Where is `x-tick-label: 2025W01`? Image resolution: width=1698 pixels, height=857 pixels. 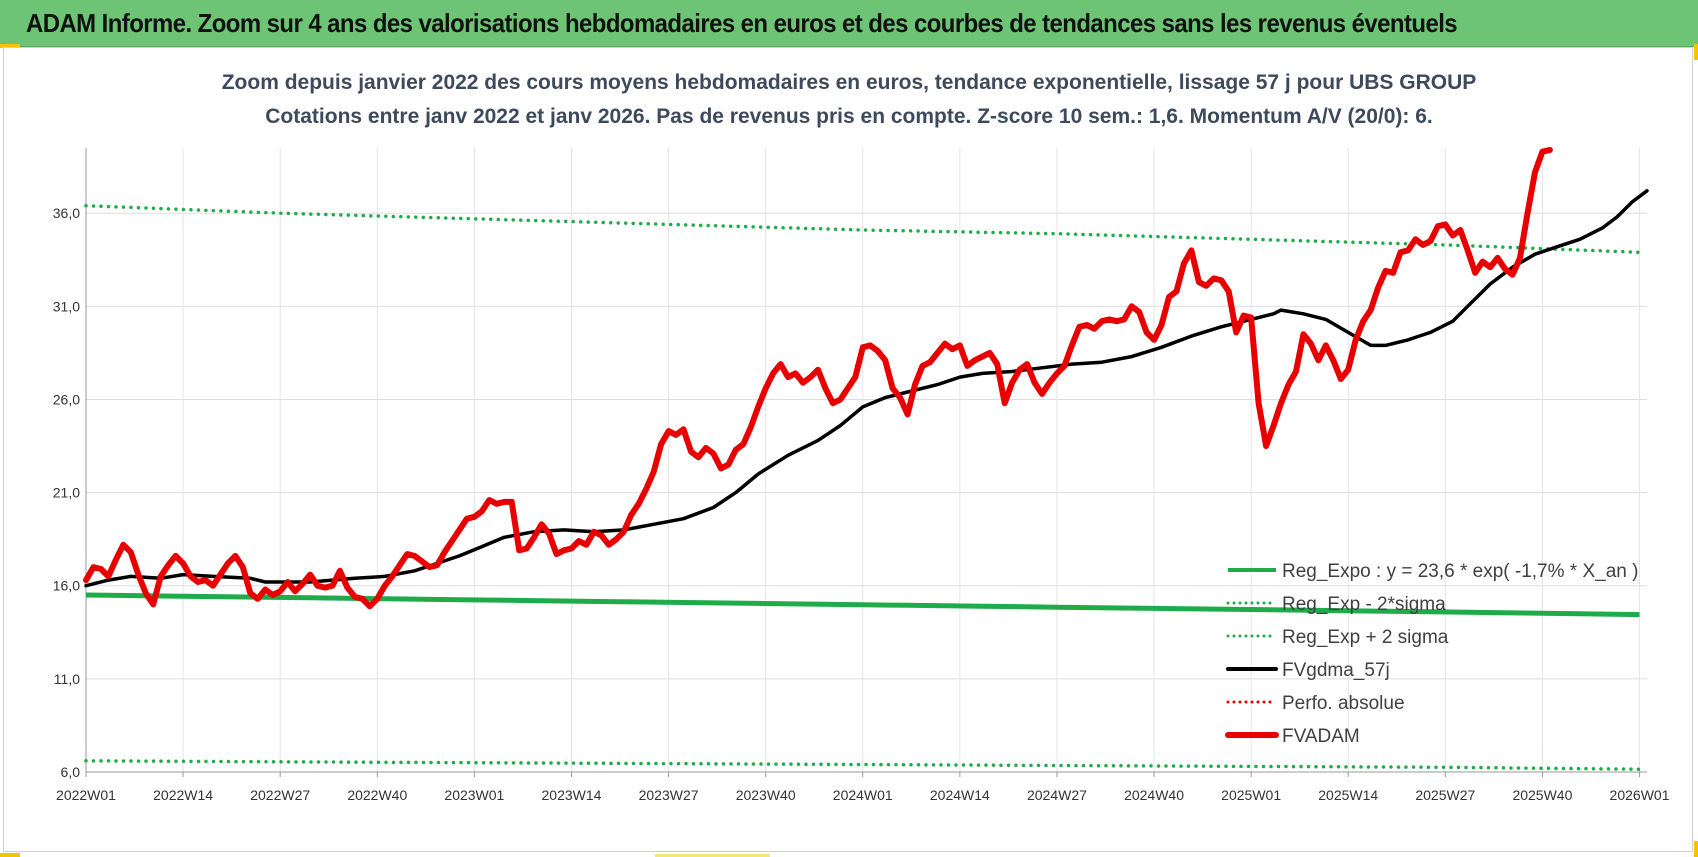 x-tick-label: 2025W01 is located at coordinates (1251, 795).